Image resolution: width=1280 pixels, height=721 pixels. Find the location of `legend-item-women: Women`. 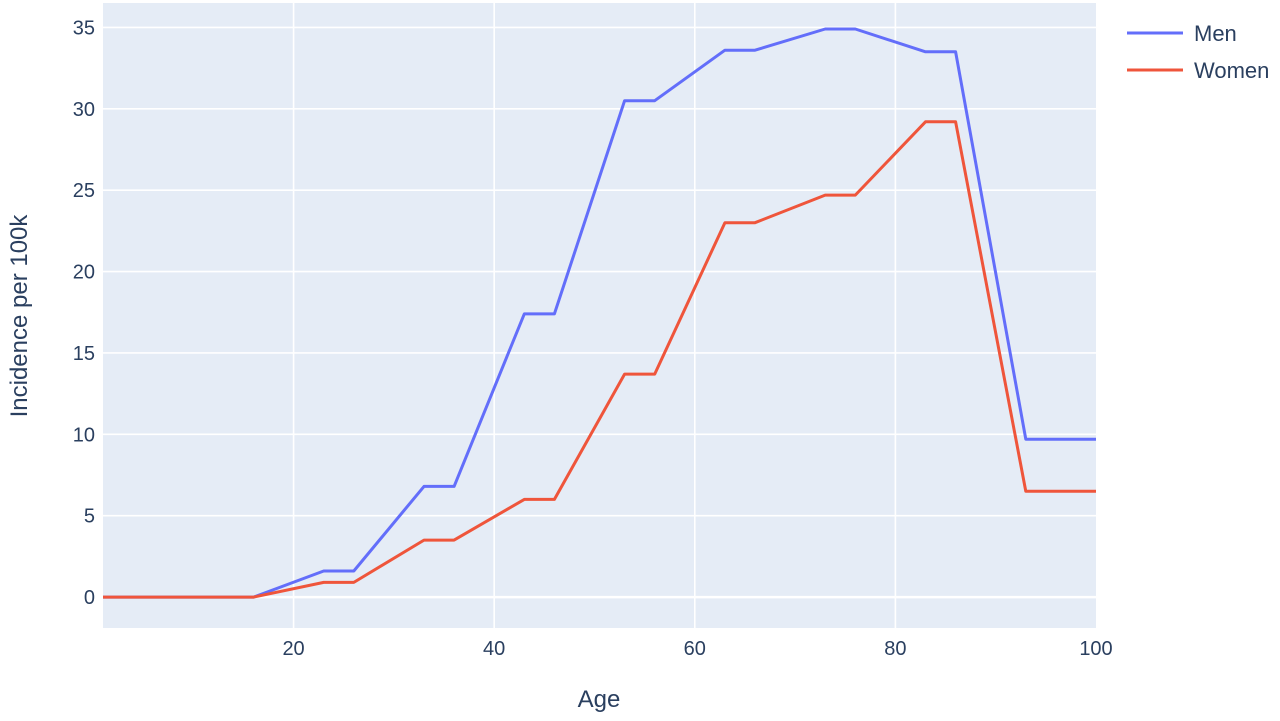

legend-item-women: Women is located at coordinates (1198, 70).